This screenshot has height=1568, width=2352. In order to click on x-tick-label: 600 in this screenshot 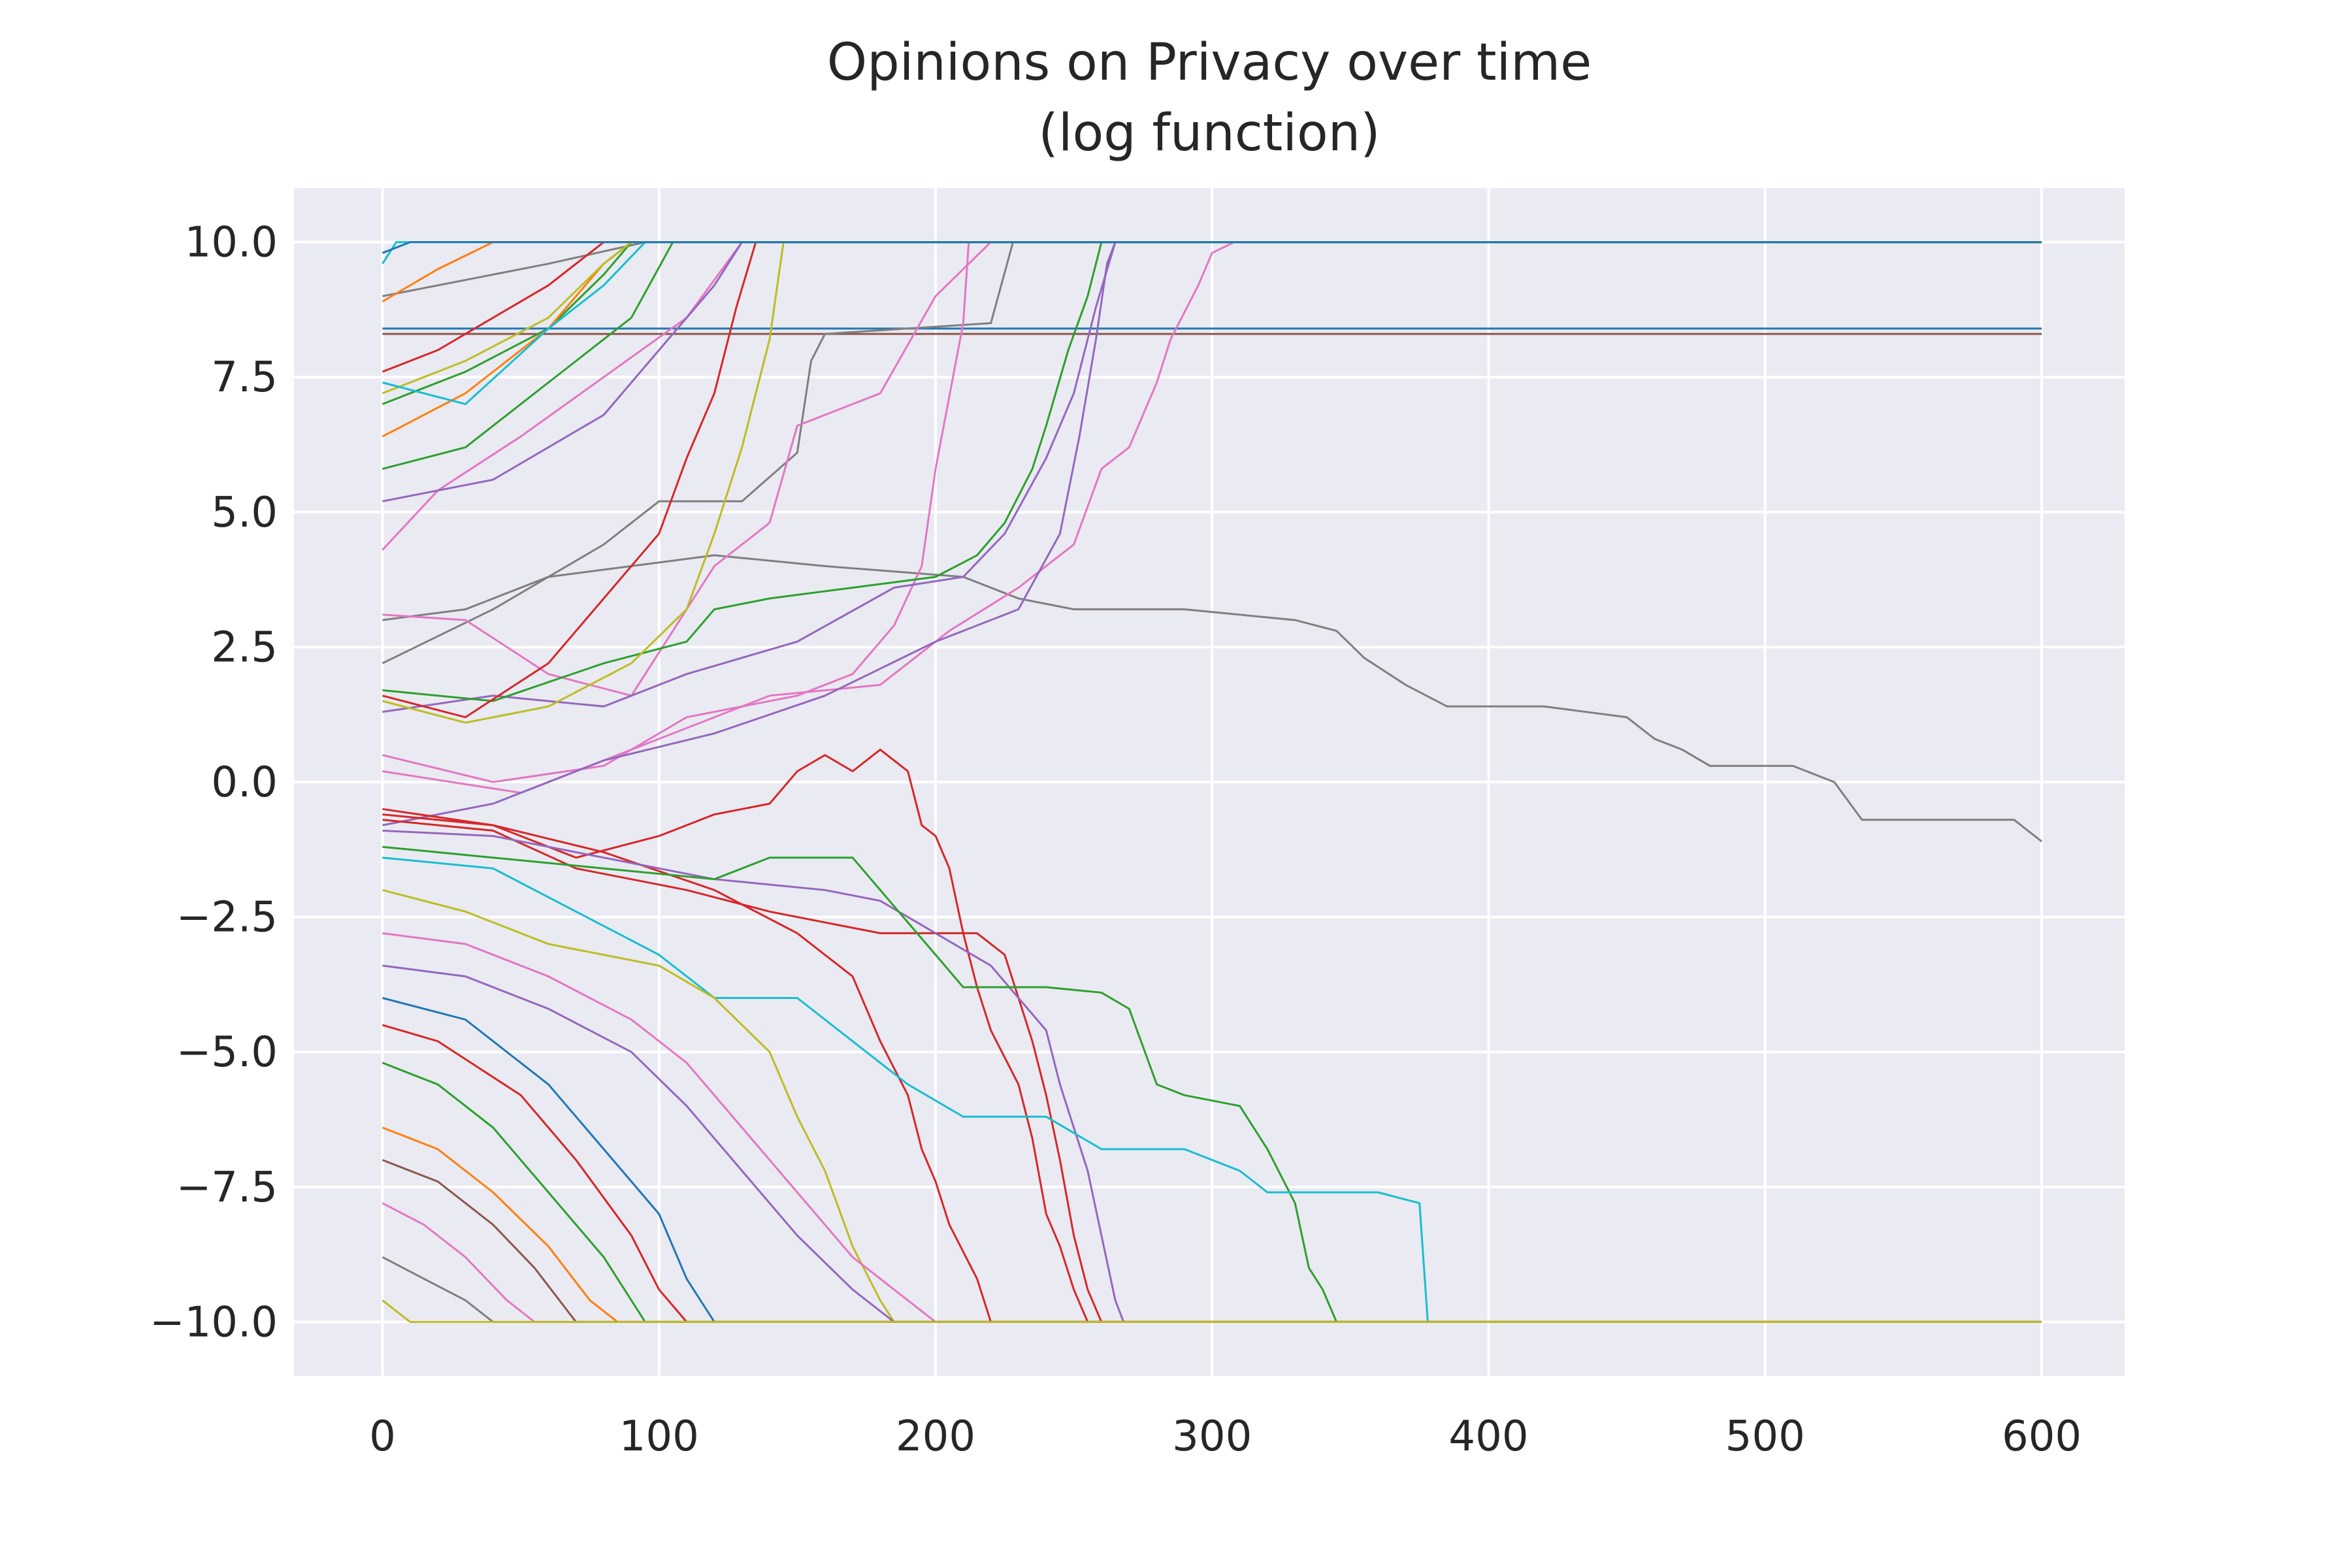, I will do `click(2042, 1437)`.